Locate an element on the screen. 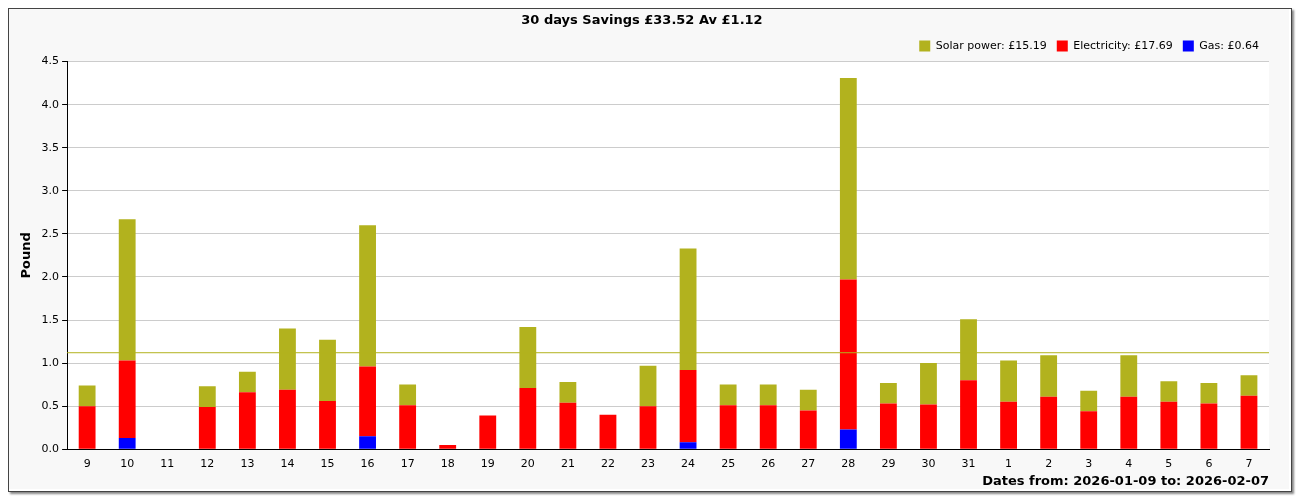 The width and height of the screenshot is (1300, 500). x-tick-label: 11 is located at coordinates (167, 463).